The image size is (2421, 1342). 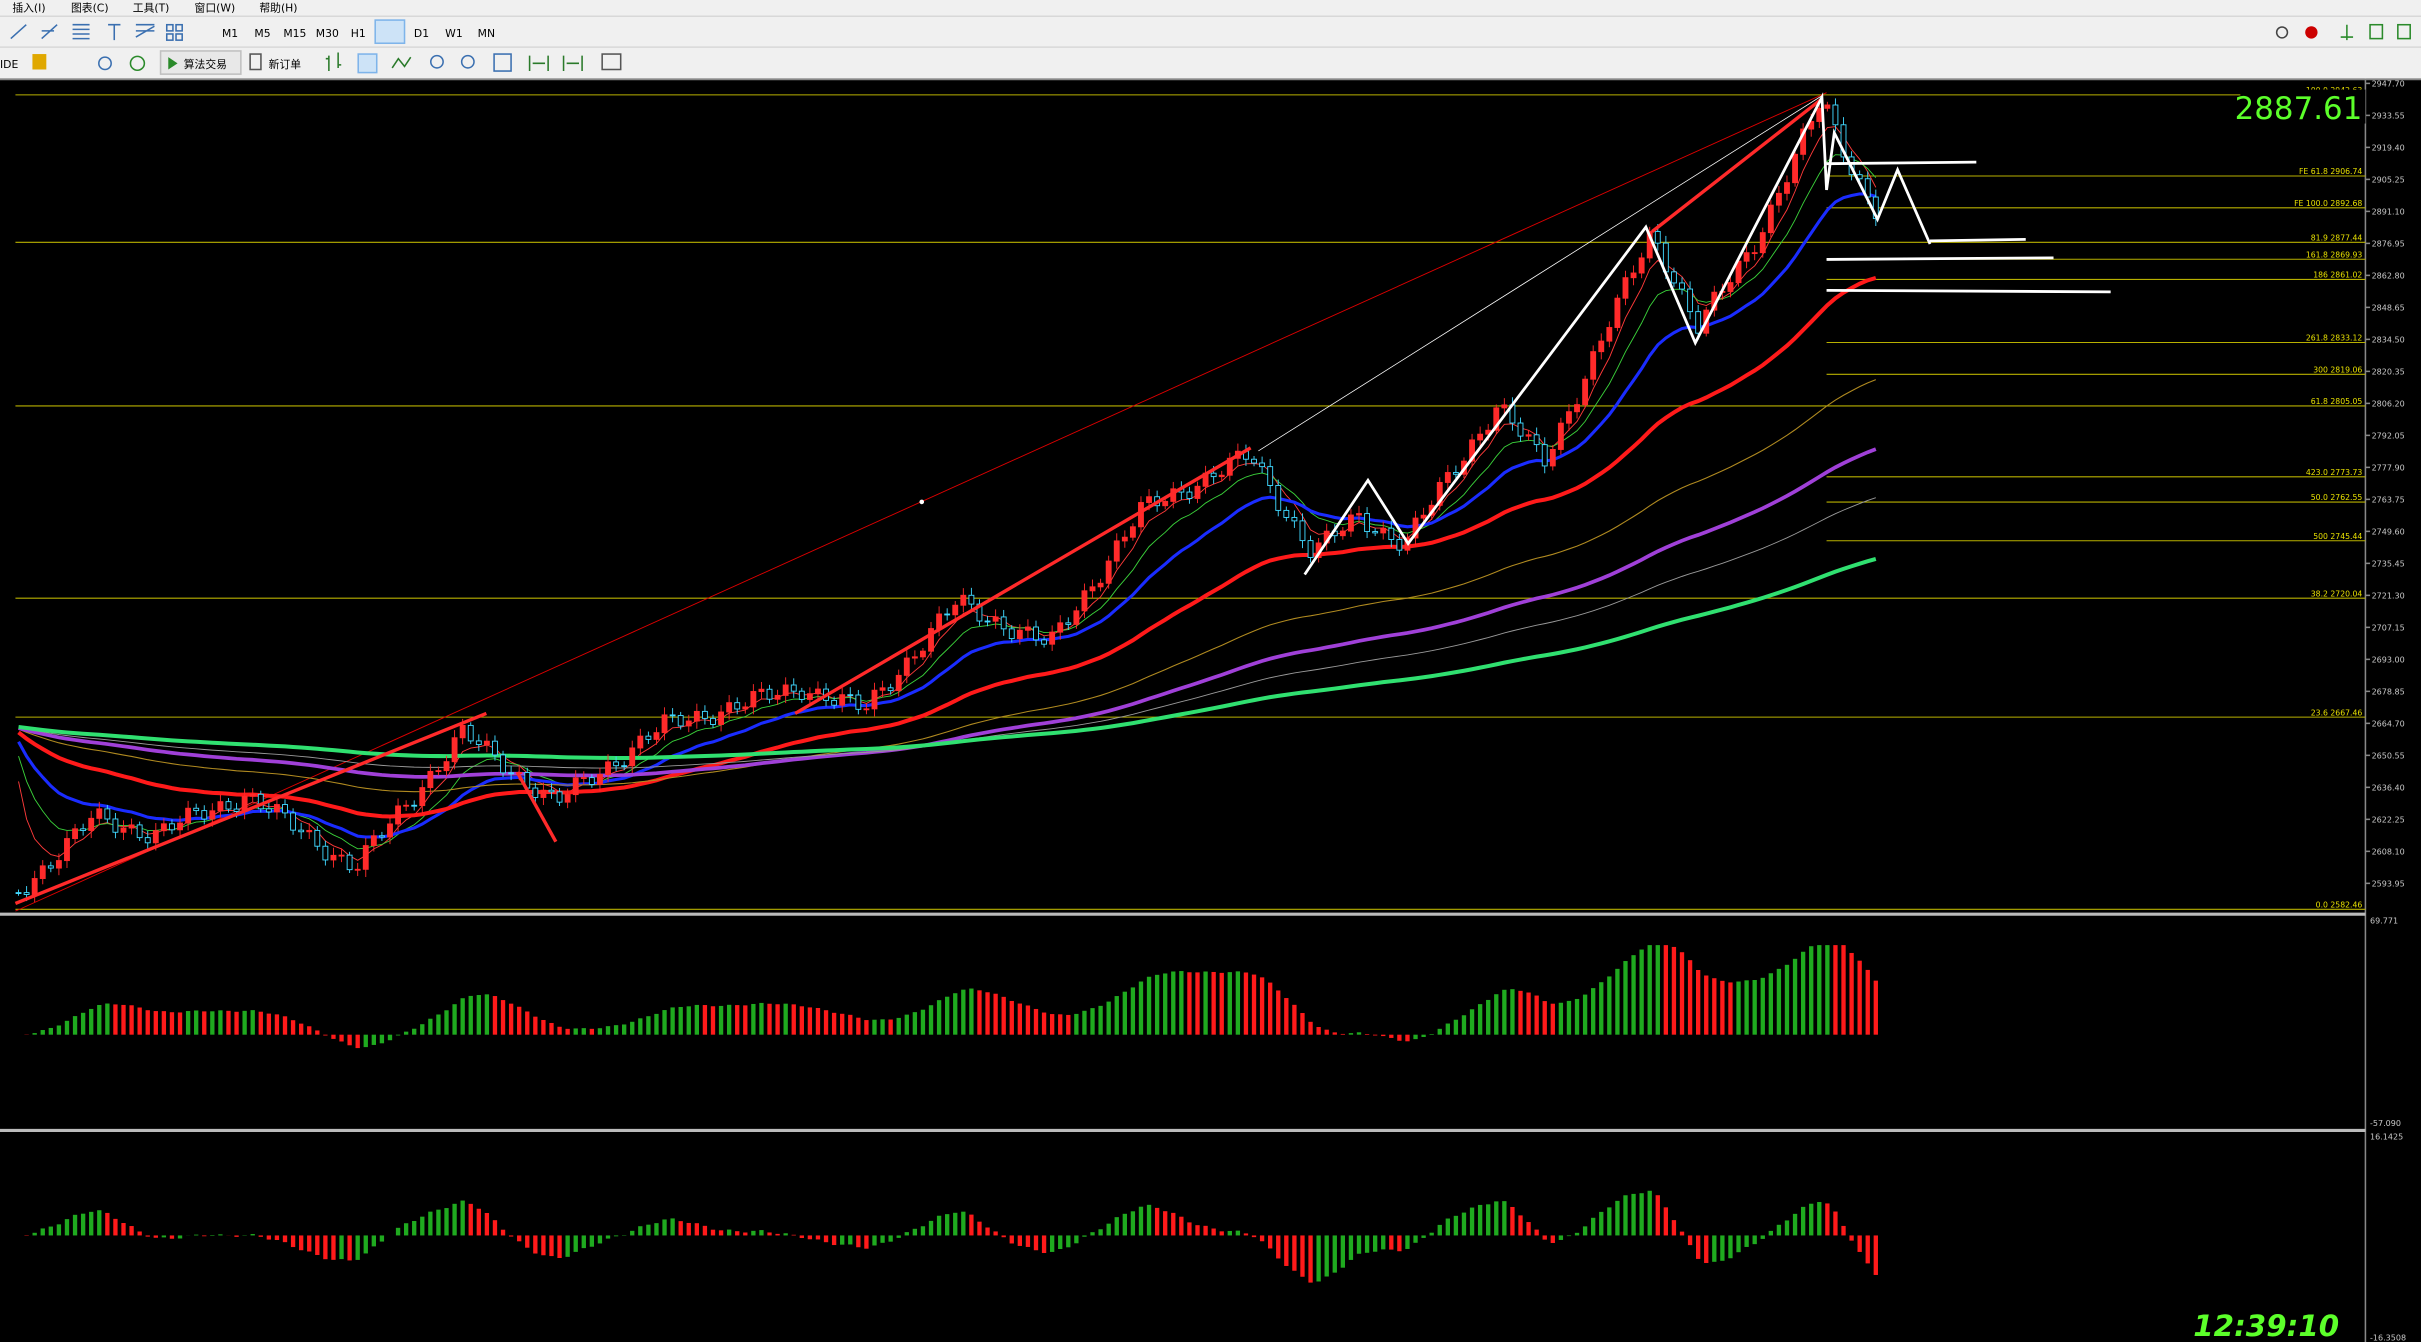 What do you see at coordinates (262, 33) in the screenshot?
I see `timeframe-button: M5` at bounding box center [262, 33].